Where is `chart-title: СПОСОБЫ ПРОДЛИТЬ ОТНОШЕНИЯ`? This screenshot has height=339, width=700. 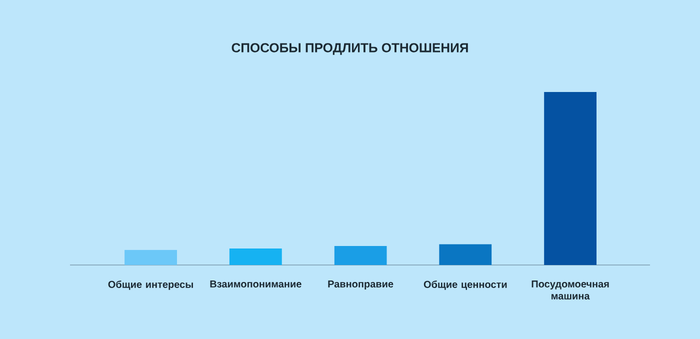 chart-title: СПОСОБЫ ПРОДЛИТЬ ОТНОШЕНИЯ is located at coordinates (350, 49).